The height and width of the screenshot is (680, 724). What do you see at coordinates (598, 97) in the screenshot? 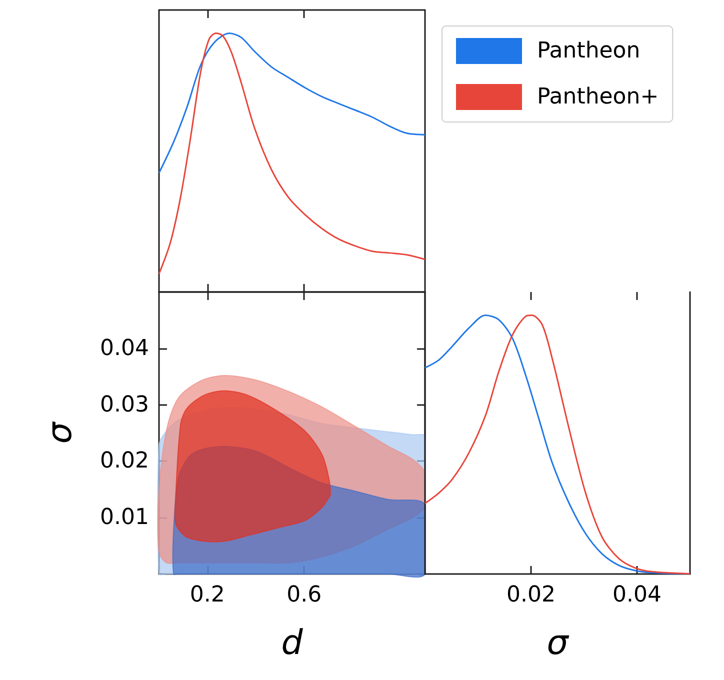
I see `legend-label: Pantheon+` at bounding box center [598, 97].